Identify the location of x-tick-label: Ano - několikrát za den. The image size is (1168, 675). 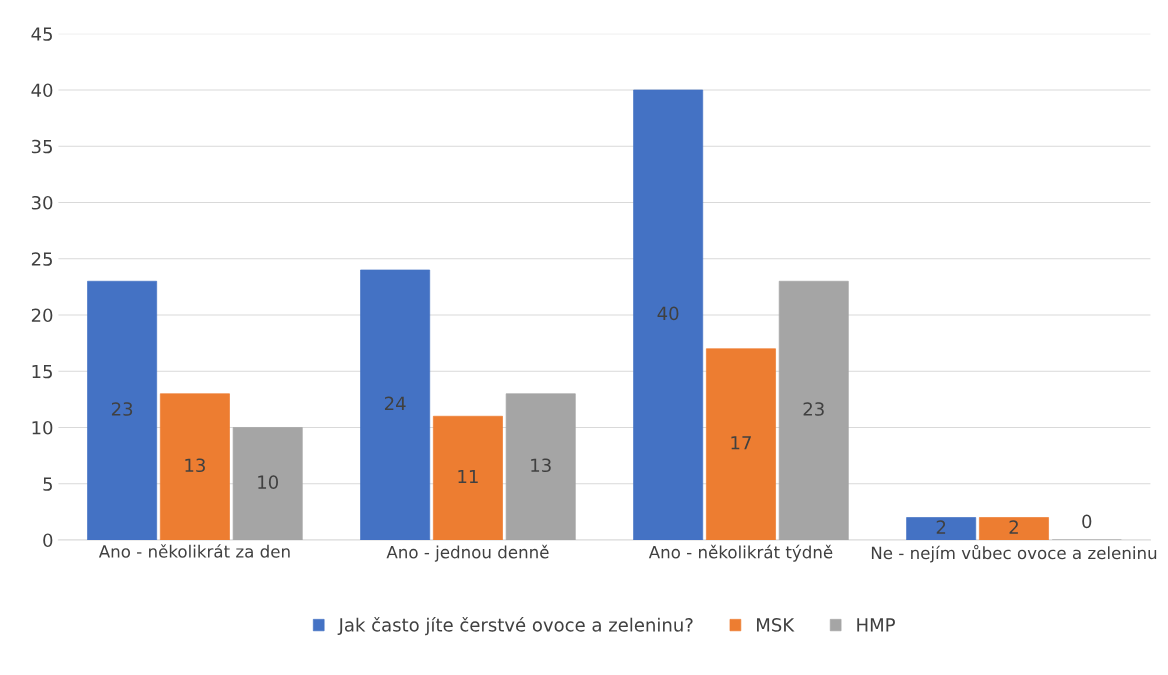
(194, 551).